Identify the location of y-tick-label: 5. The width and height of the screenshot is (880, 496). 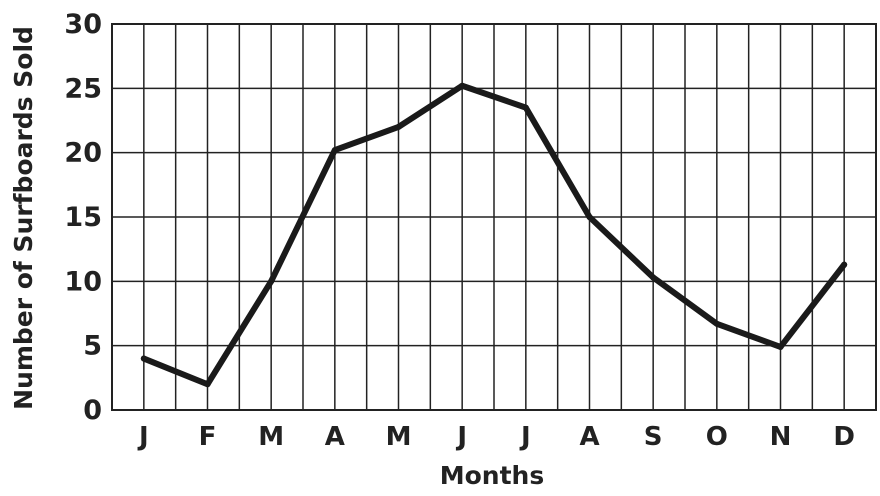
(92, 346).